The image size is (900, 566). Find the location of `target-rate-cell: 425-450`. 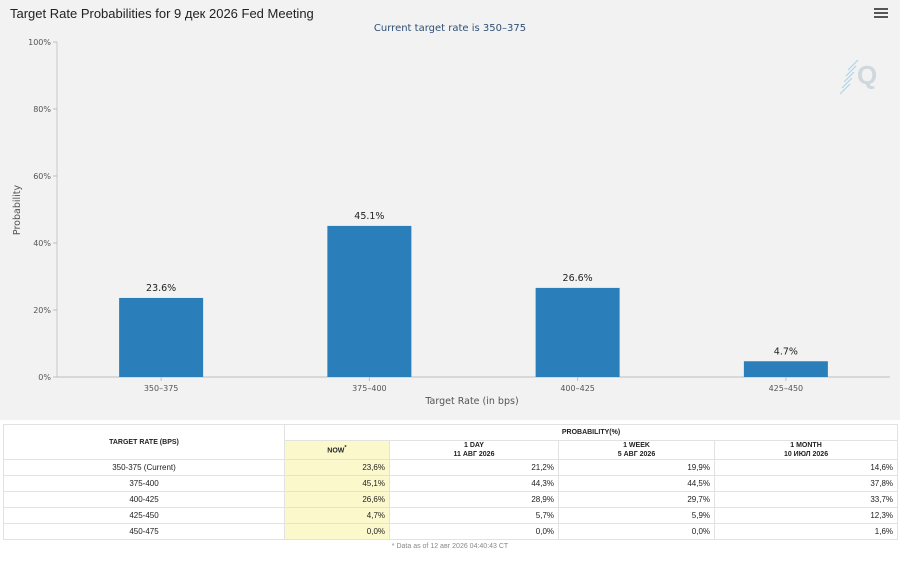

target-rate-cell: 425-450 is located at coordinates (144, 515).